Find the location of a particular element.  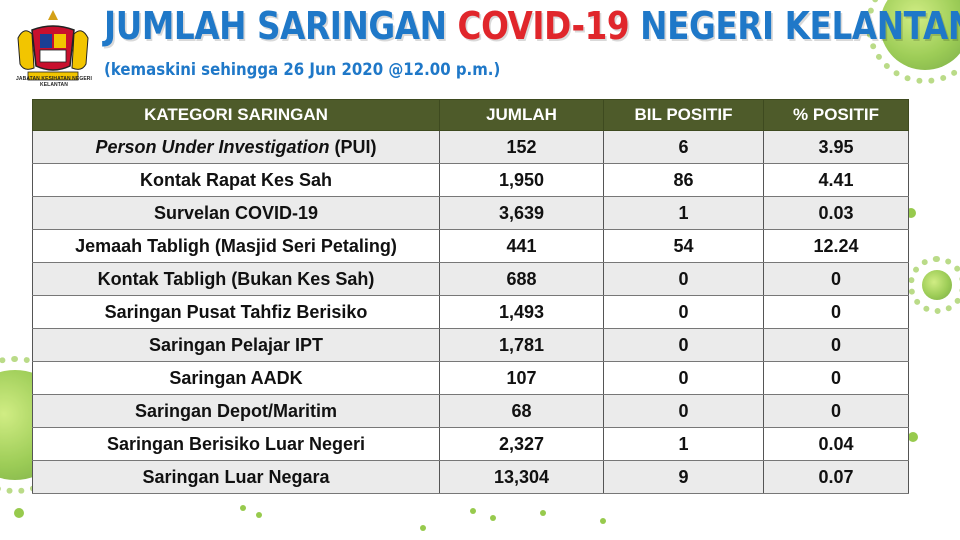

cell-jumlah: 107 is located at coordinates (521, 378).